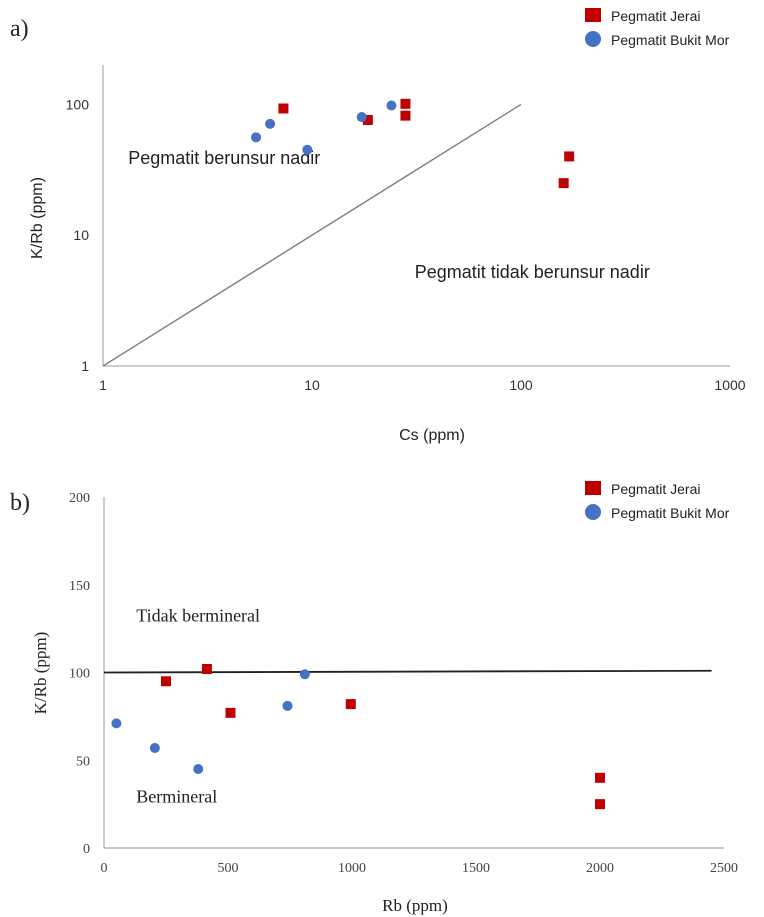  What do you see at coordinates (104, 868) in the screenshot?
I see `b-x-tick-label: 0` at bounding box center [104, 868].